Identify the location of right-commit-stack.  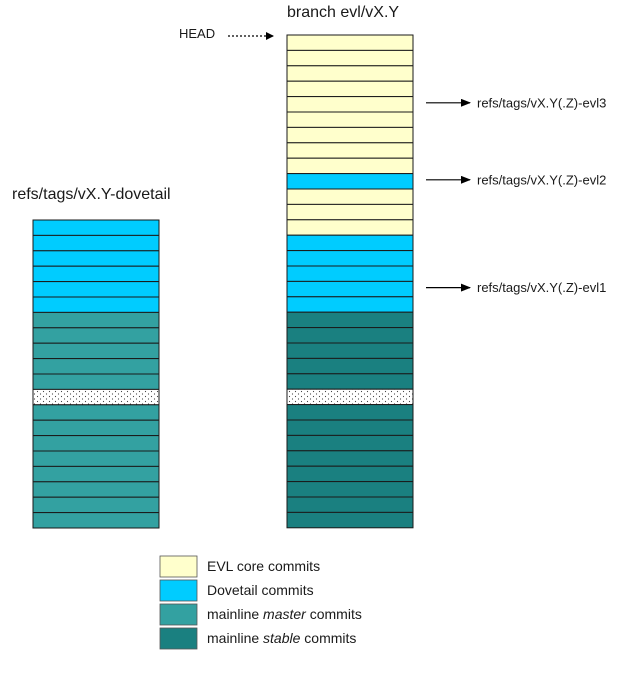
(350, 281).